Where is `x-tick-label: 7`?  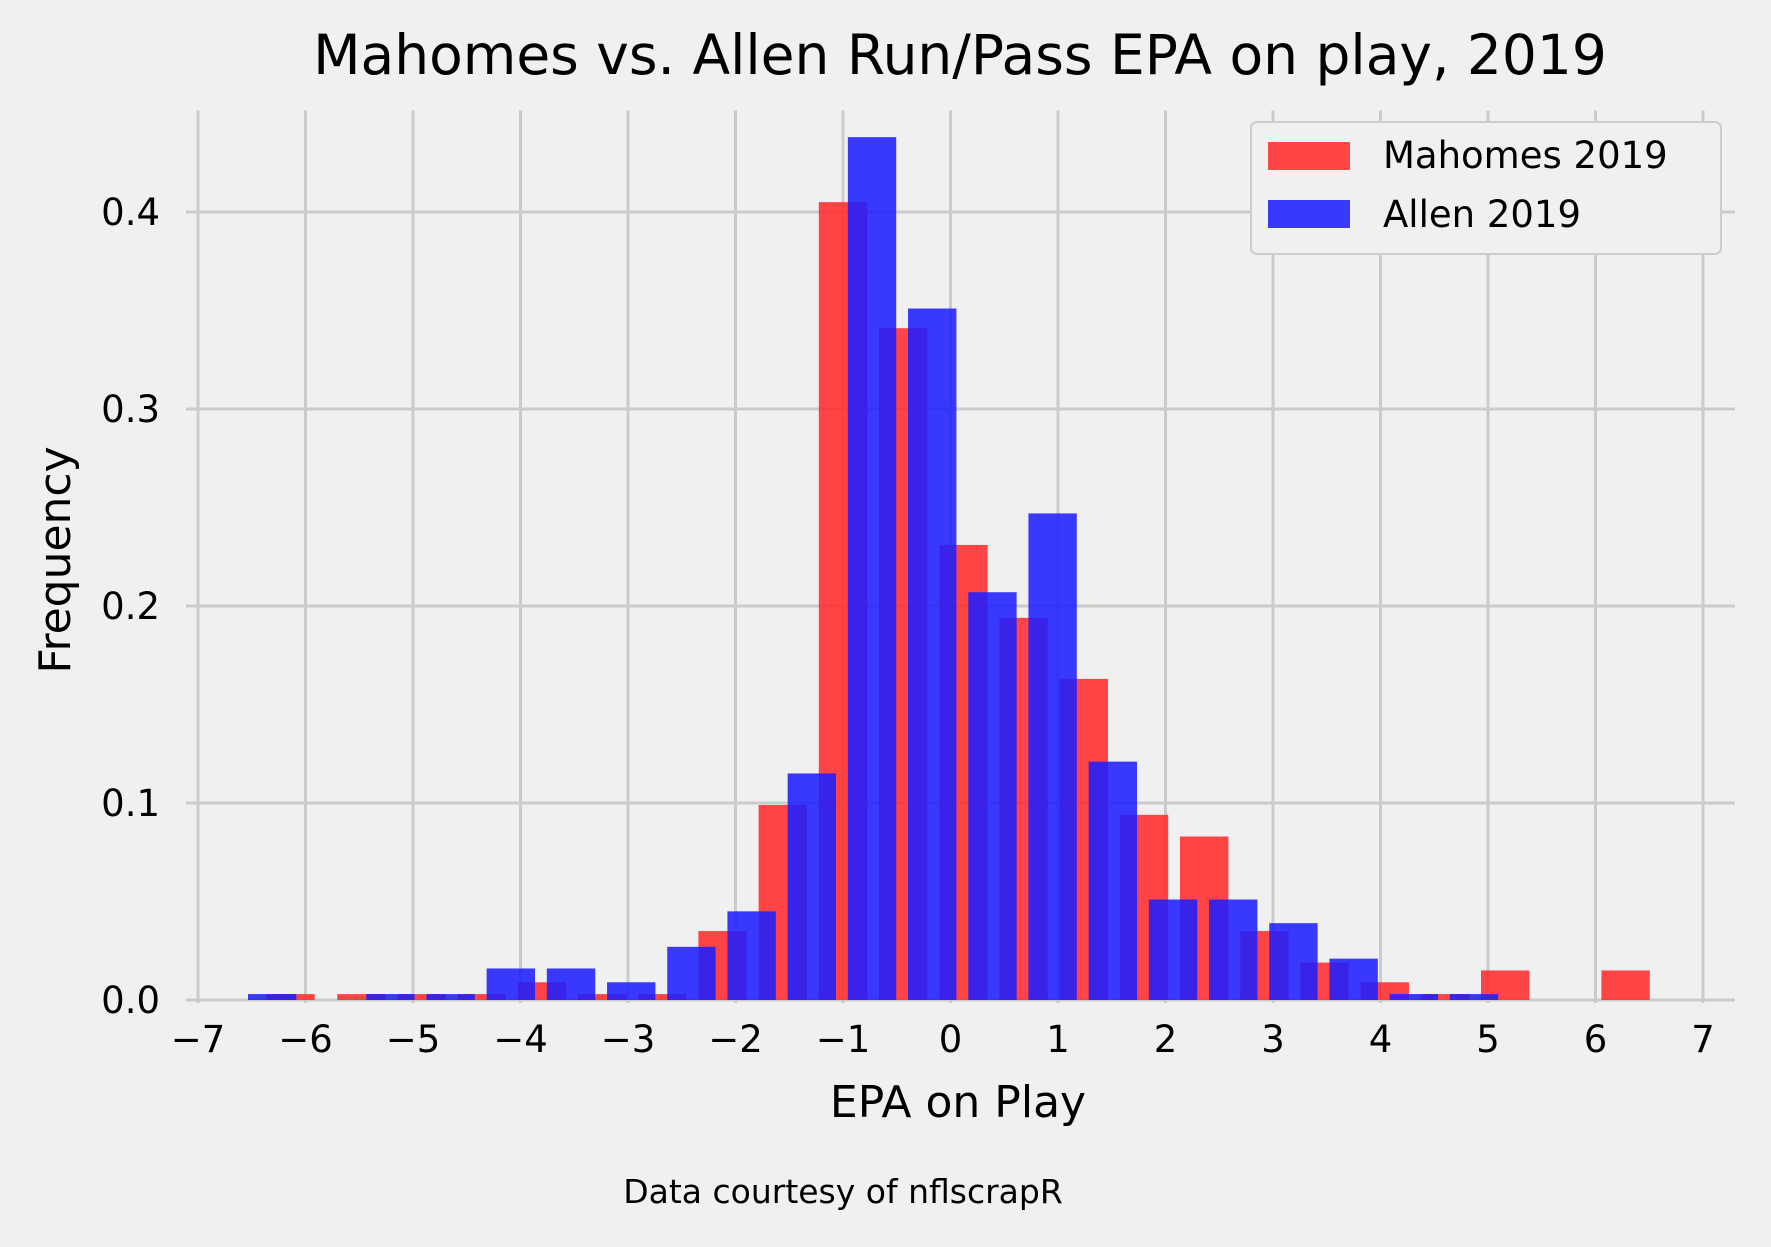 x-tick-label: 7 is located at coordinates (1703, 1039).